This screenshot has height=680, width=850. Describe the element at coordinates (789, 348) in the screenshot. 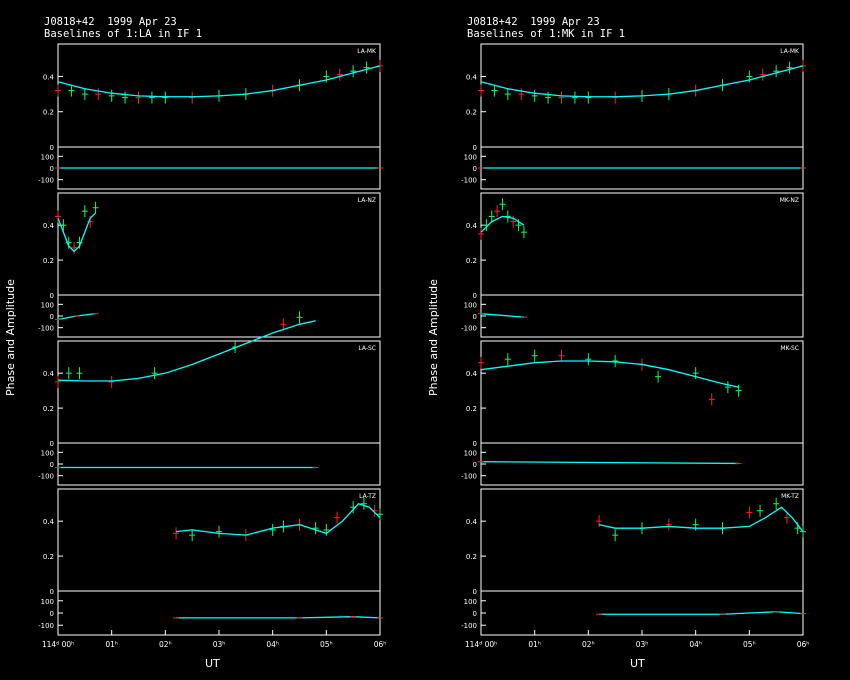

I see `baseline-name: MK-SC` at that location.